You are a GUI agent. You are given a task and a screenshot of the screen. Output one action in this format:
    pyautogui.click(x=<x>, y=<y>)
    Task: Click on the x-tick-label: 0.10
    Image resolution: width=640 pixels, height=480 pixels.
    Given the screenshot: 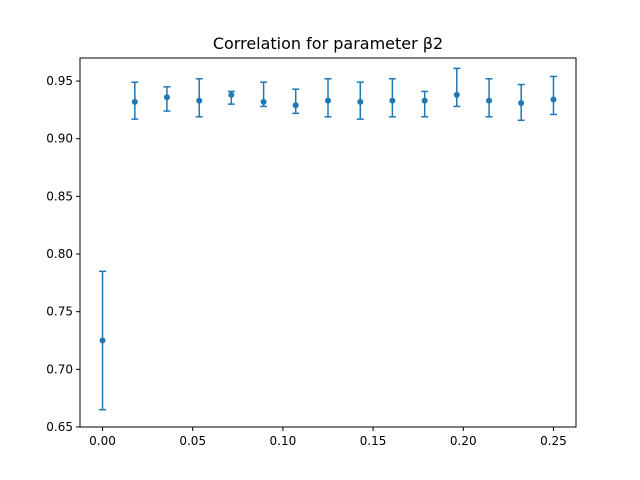 What is the action you would take?
    pyautogui.click(x=283, y=441)
    